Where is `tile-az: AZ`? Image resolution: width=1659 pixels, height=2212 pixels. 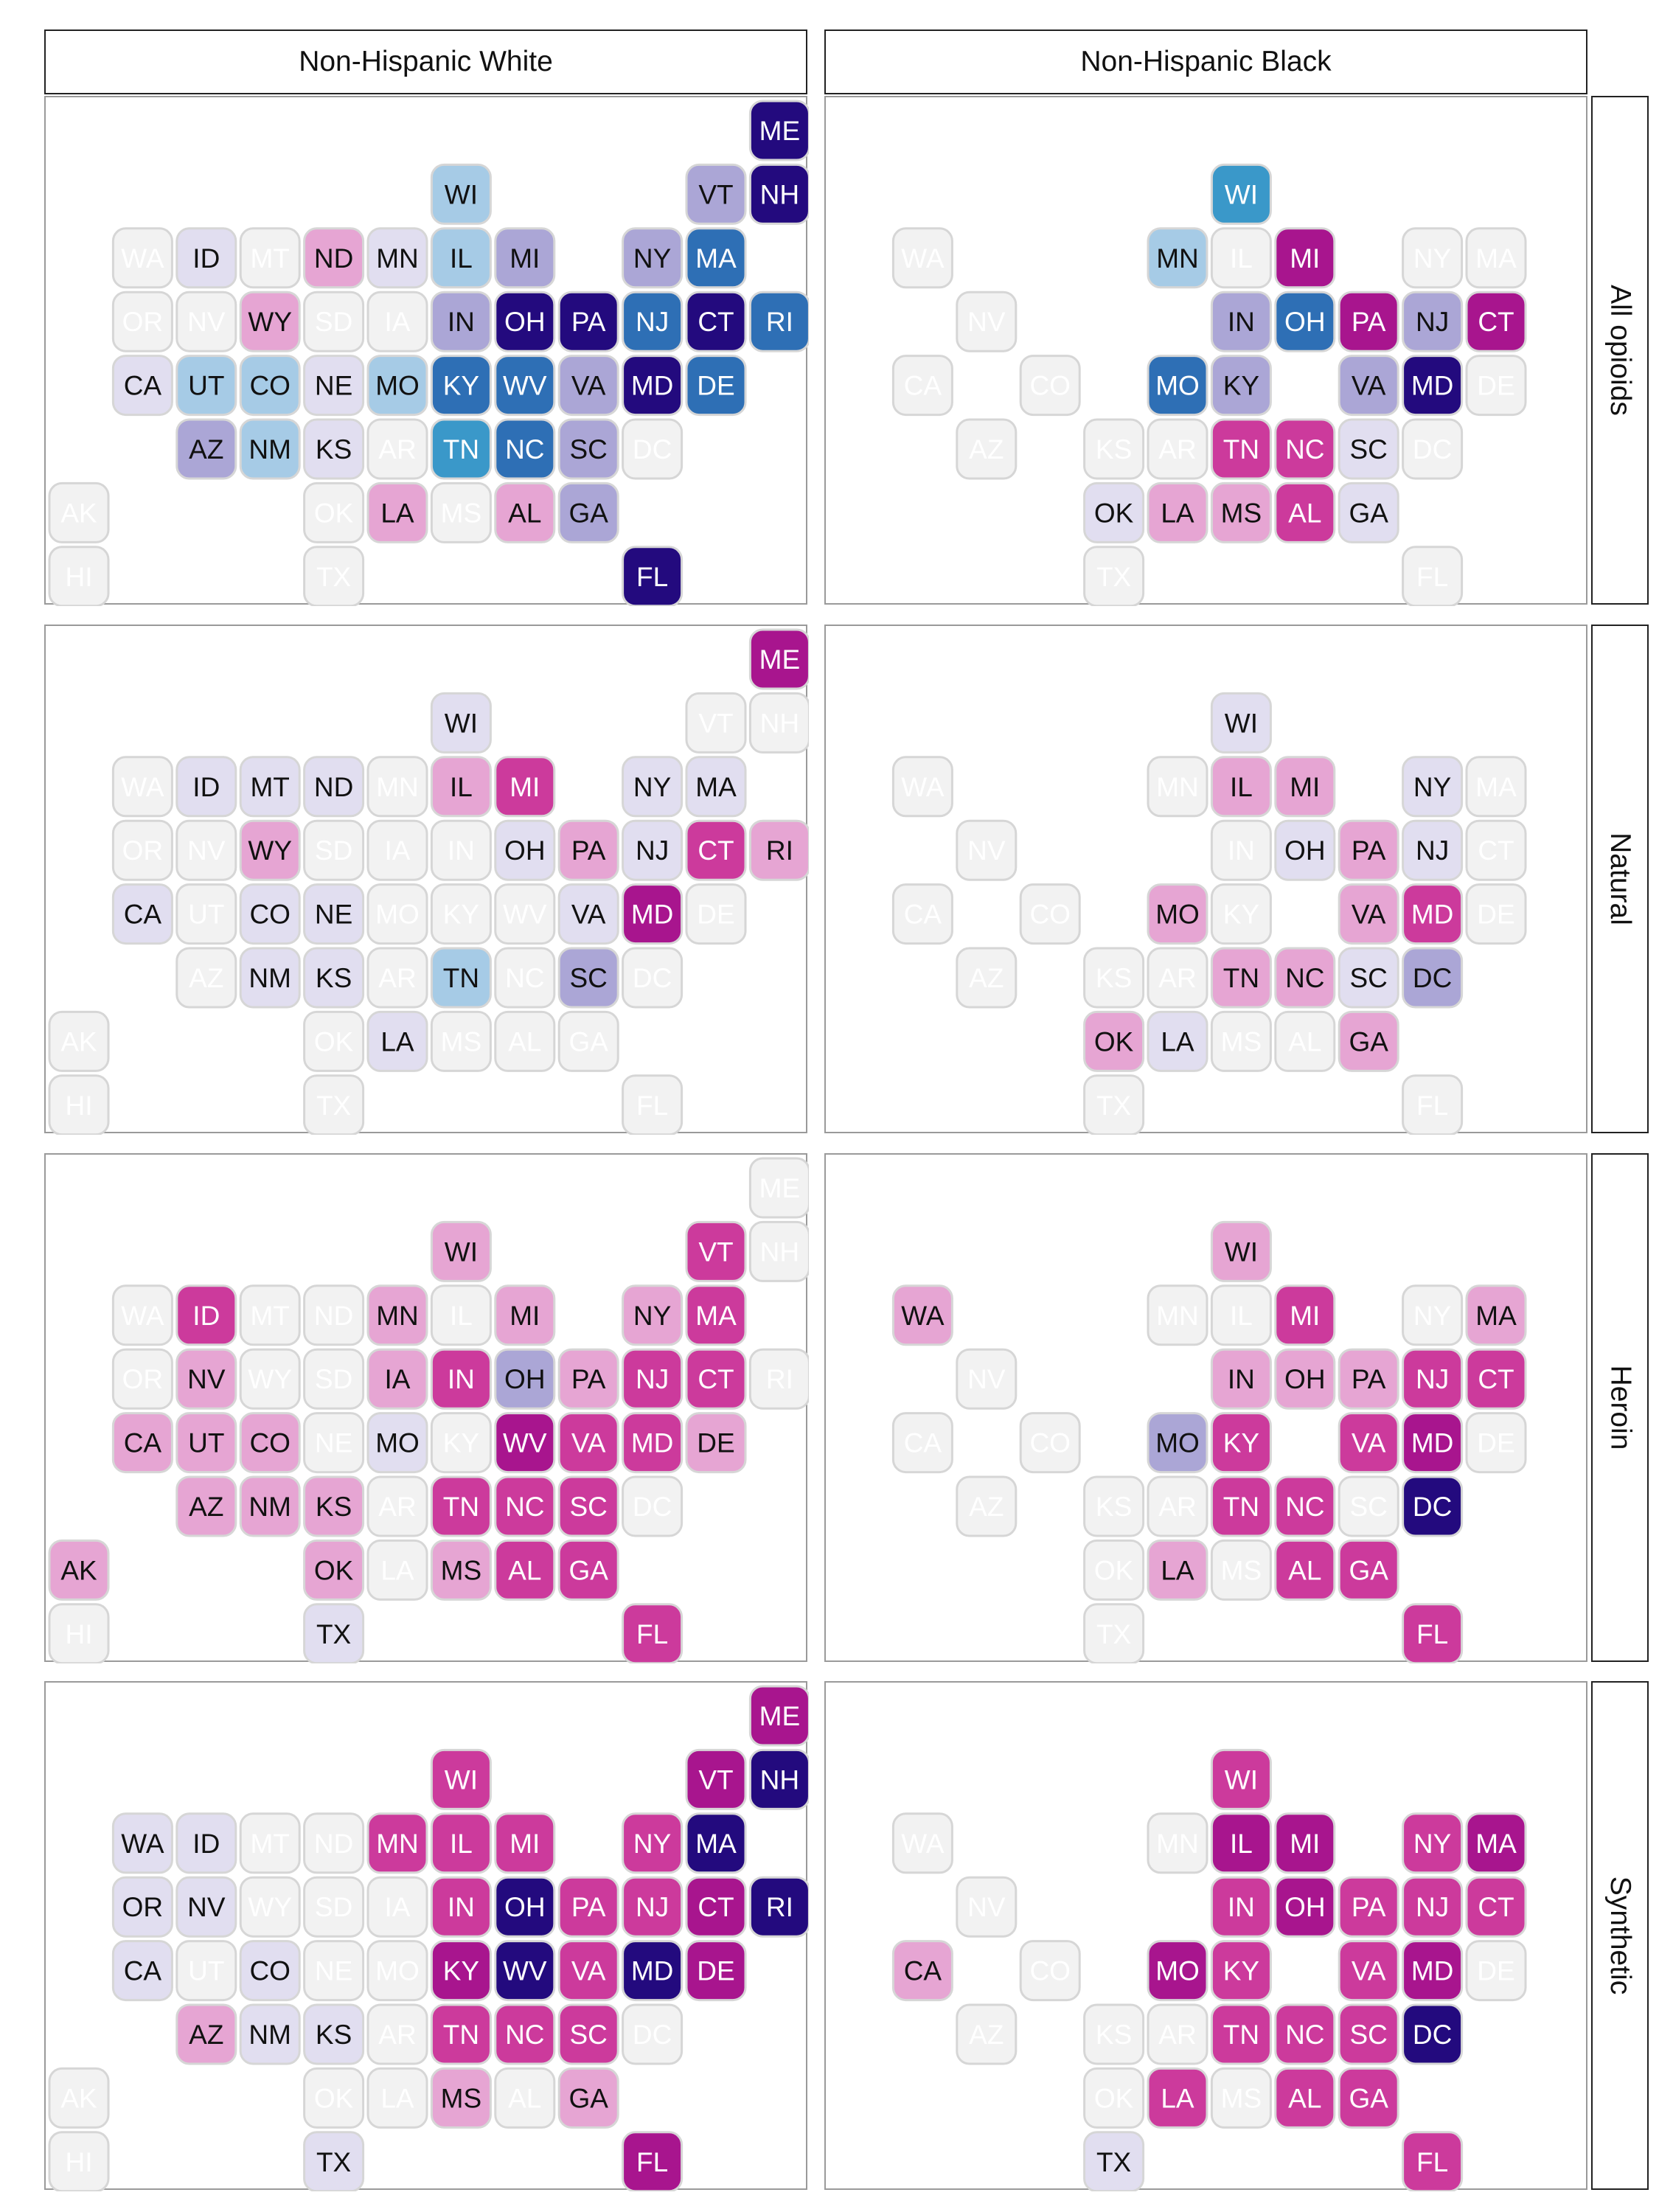 tile-az: AZ is located at coordinates (206, 2034).